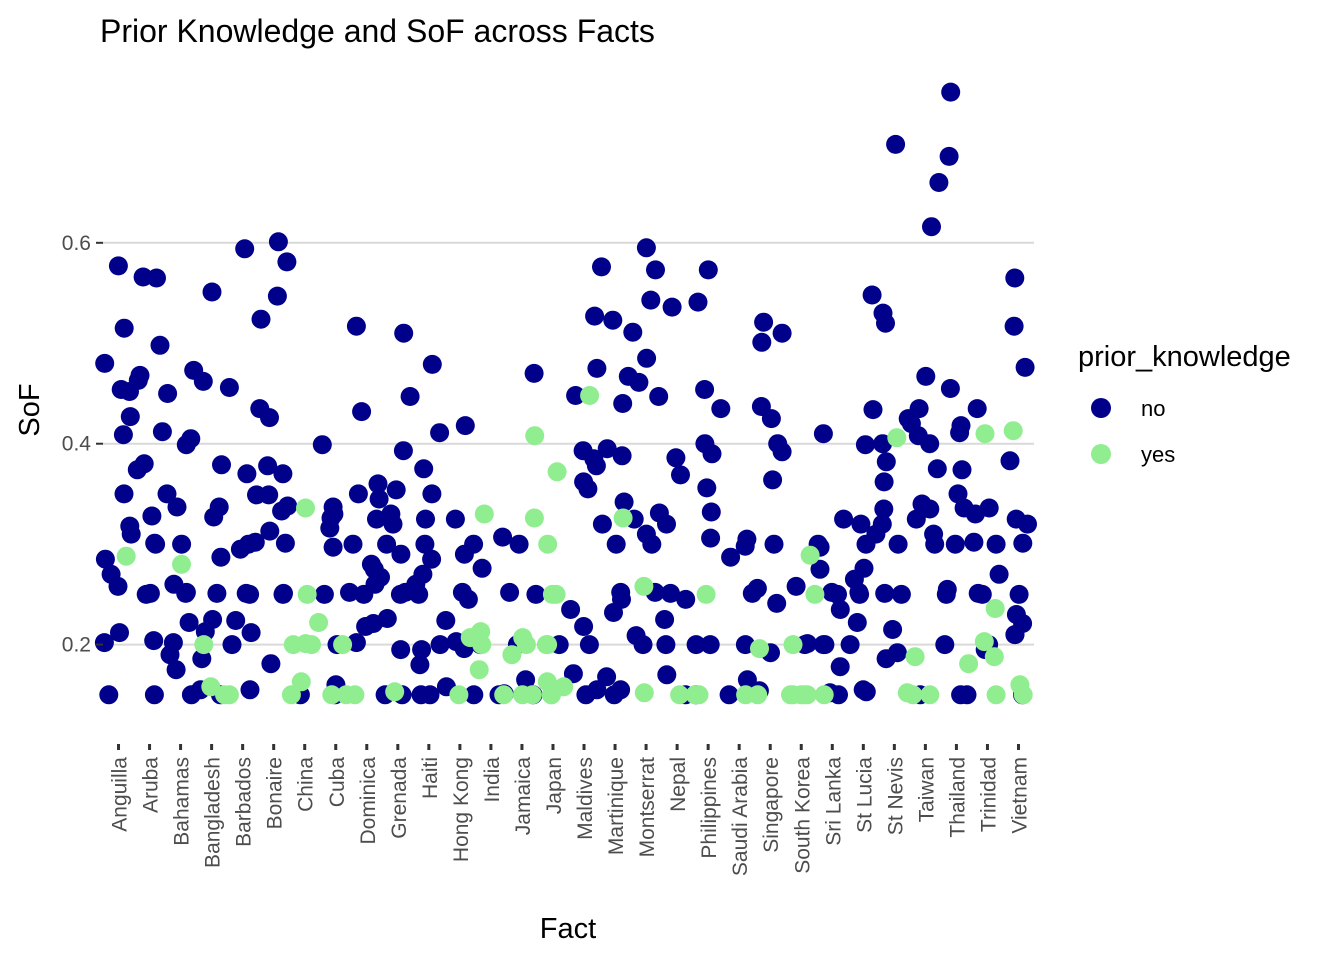 The image size is (1344, 960). I want to click on x-axis-title: Fact, so click(568, 929).